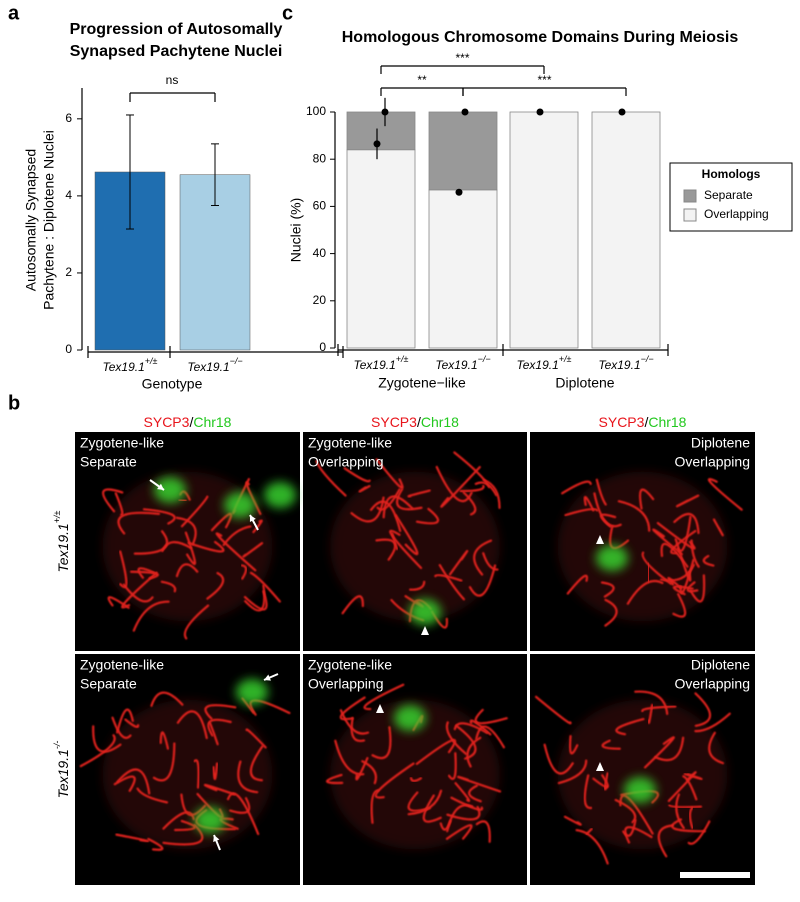  I want to click on condition-label: Separate, so click(108, 684).